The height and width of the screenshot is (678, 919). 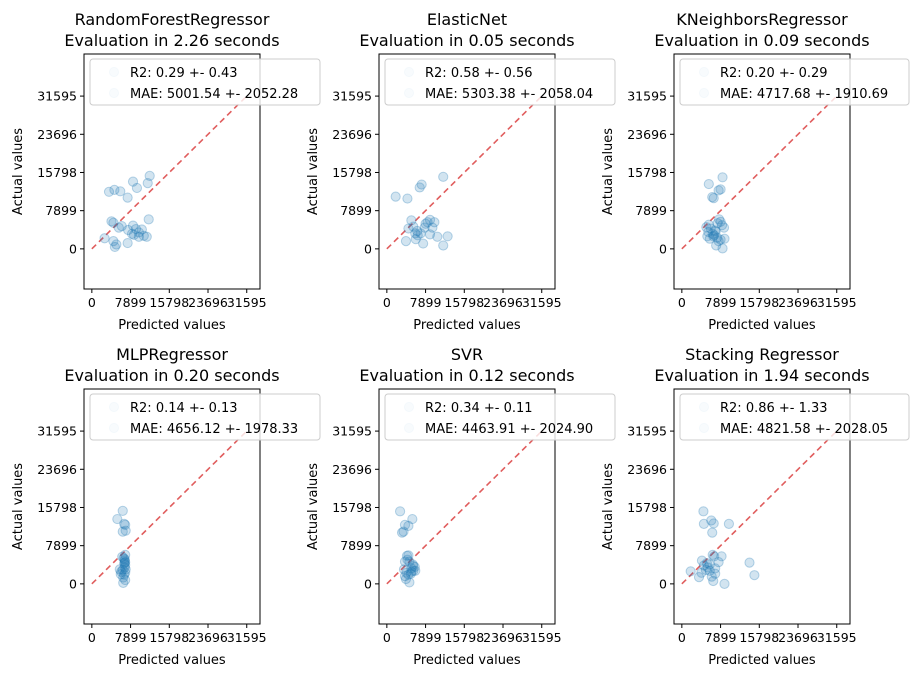 I want to click on diagonal-line, so click(x=169, y=172).